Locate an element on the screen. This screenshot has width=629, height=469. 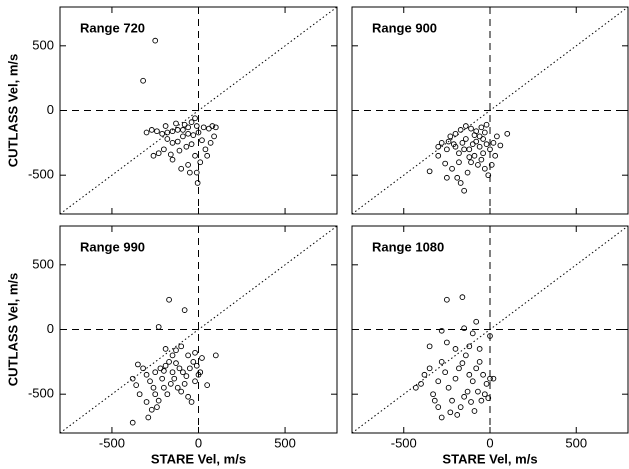
x-tick-label: -500 is located at coordinates (112, 442).